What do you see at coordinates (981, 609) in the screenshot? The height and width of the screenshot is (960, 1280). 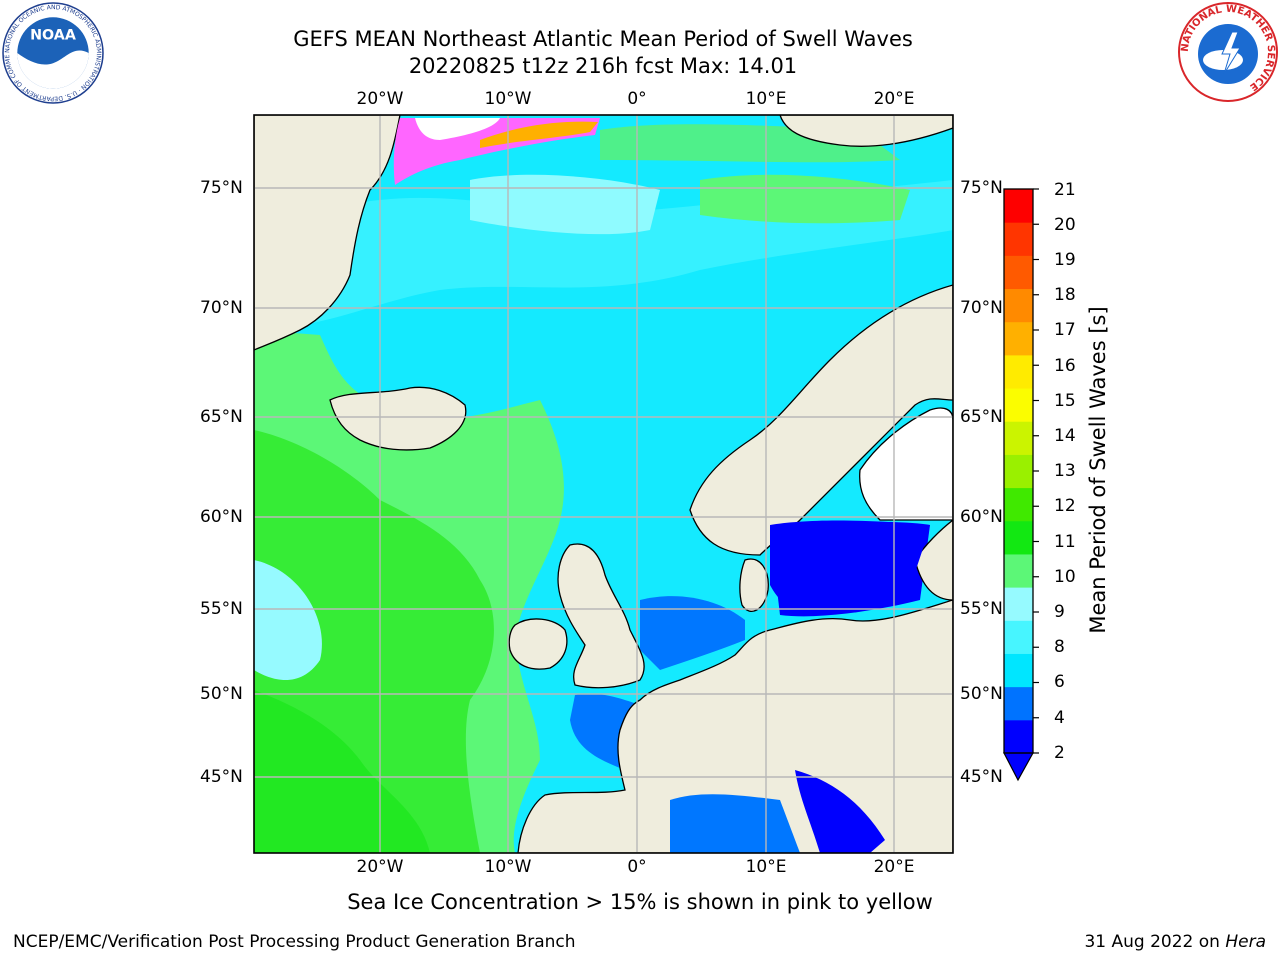 I see `lat-tick-right-55n: 55°N` at bounding box center [981, 609].